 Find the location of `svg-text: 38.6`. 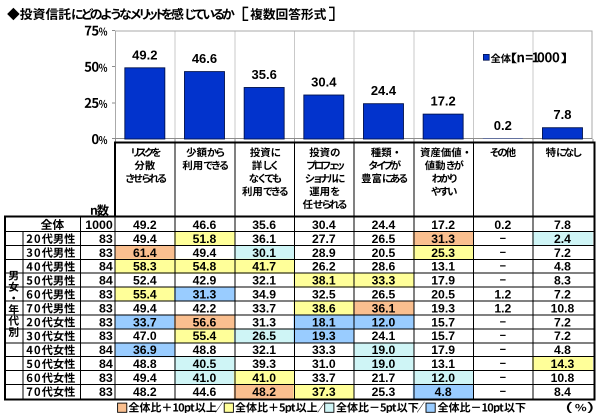

svg-text: 38.6 is located at coordinates (324, 308).